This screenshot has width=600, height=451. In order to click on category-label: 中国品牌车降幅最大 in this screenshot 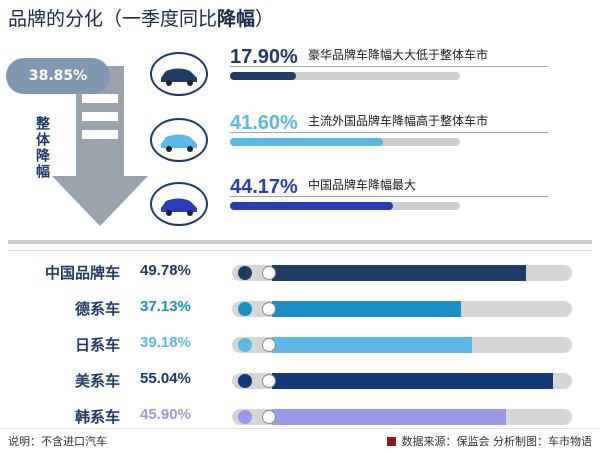, I will do `click(362, 185)`.